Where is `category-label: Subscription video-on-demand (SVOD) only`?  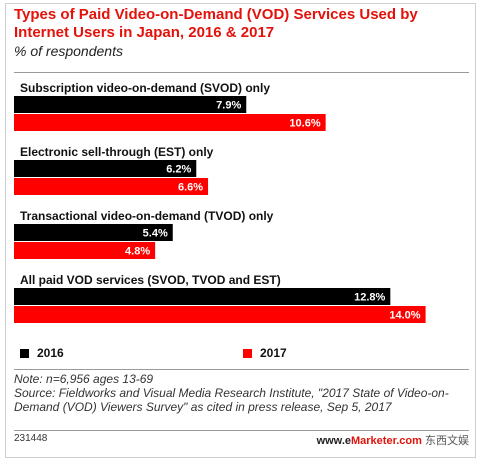
category-label: Subscription video-on-demand (SVOD) only is located at coordinates (145, 88).